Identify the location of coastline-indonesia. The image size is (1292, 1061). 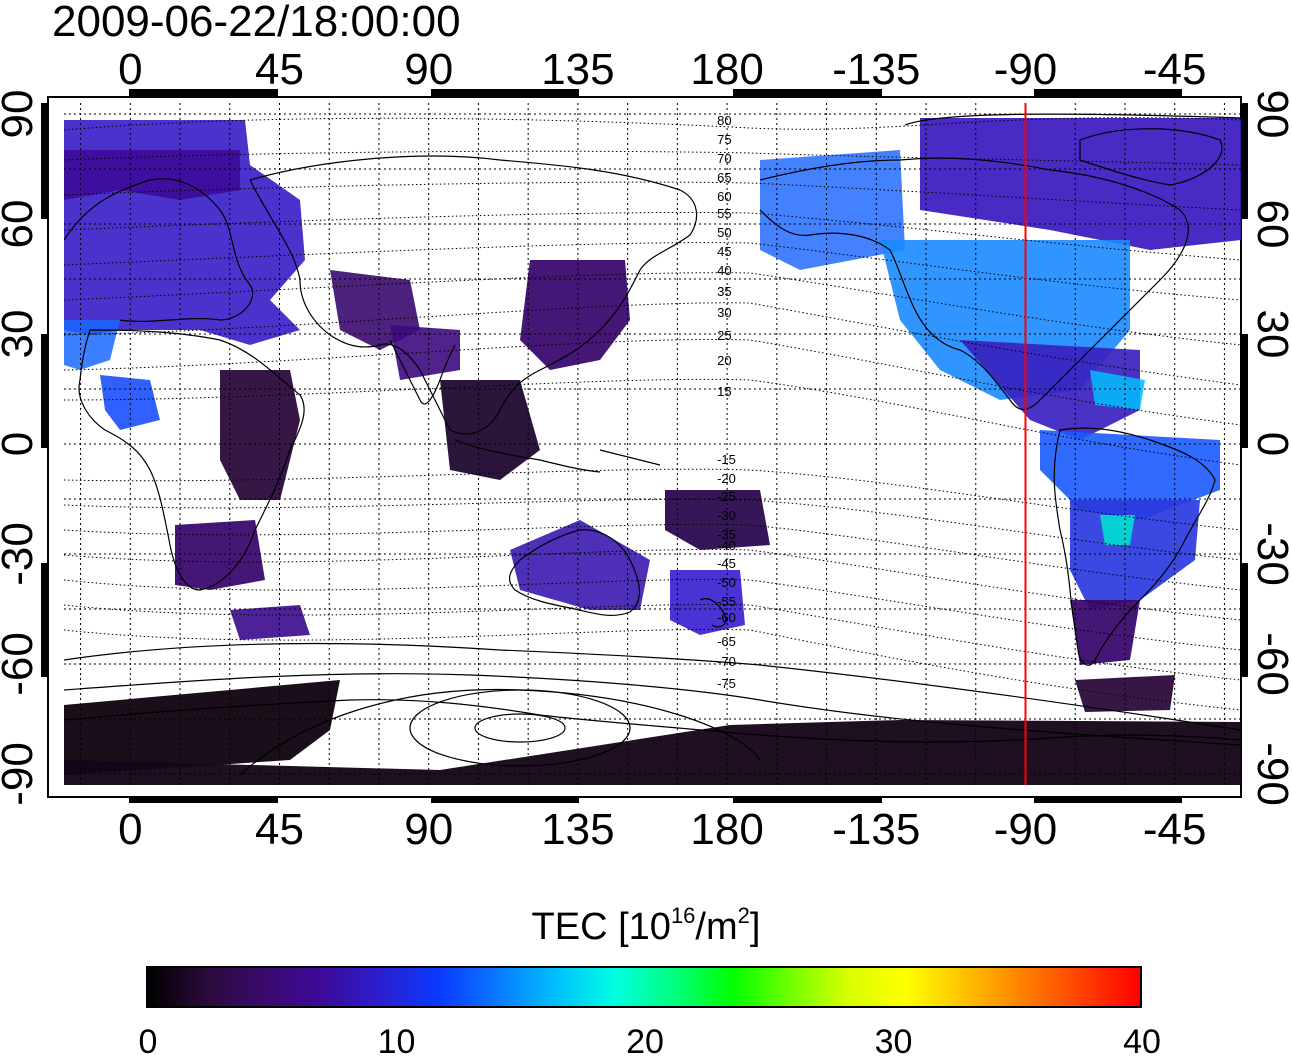
(557, 456).